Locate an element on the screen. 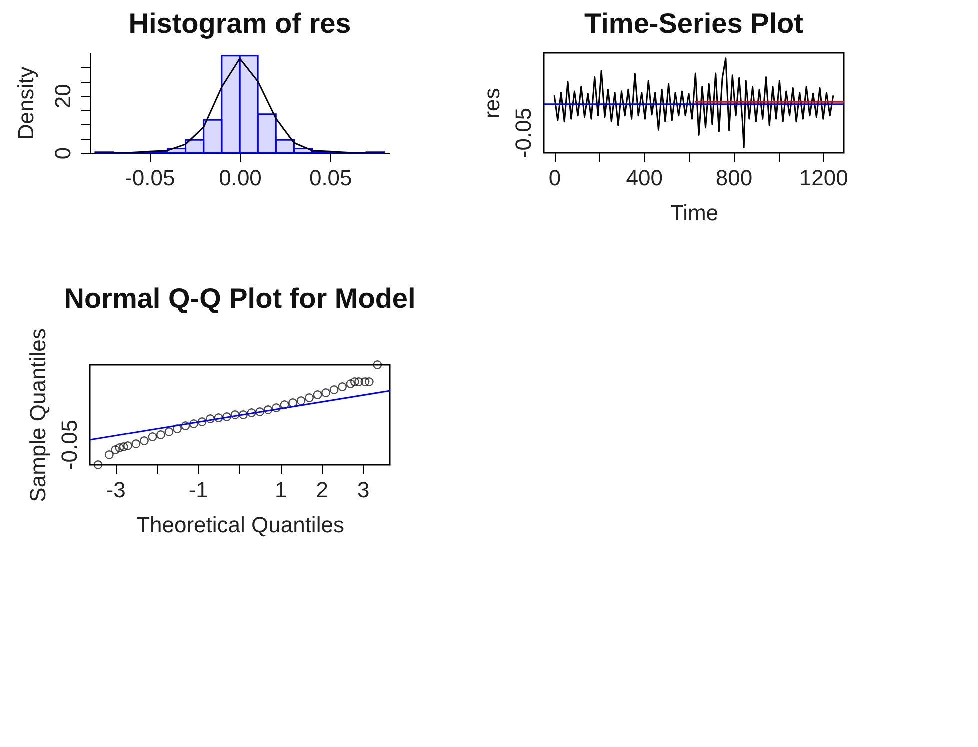  x-tick-label: -1 is located at coordinates (198, 490).